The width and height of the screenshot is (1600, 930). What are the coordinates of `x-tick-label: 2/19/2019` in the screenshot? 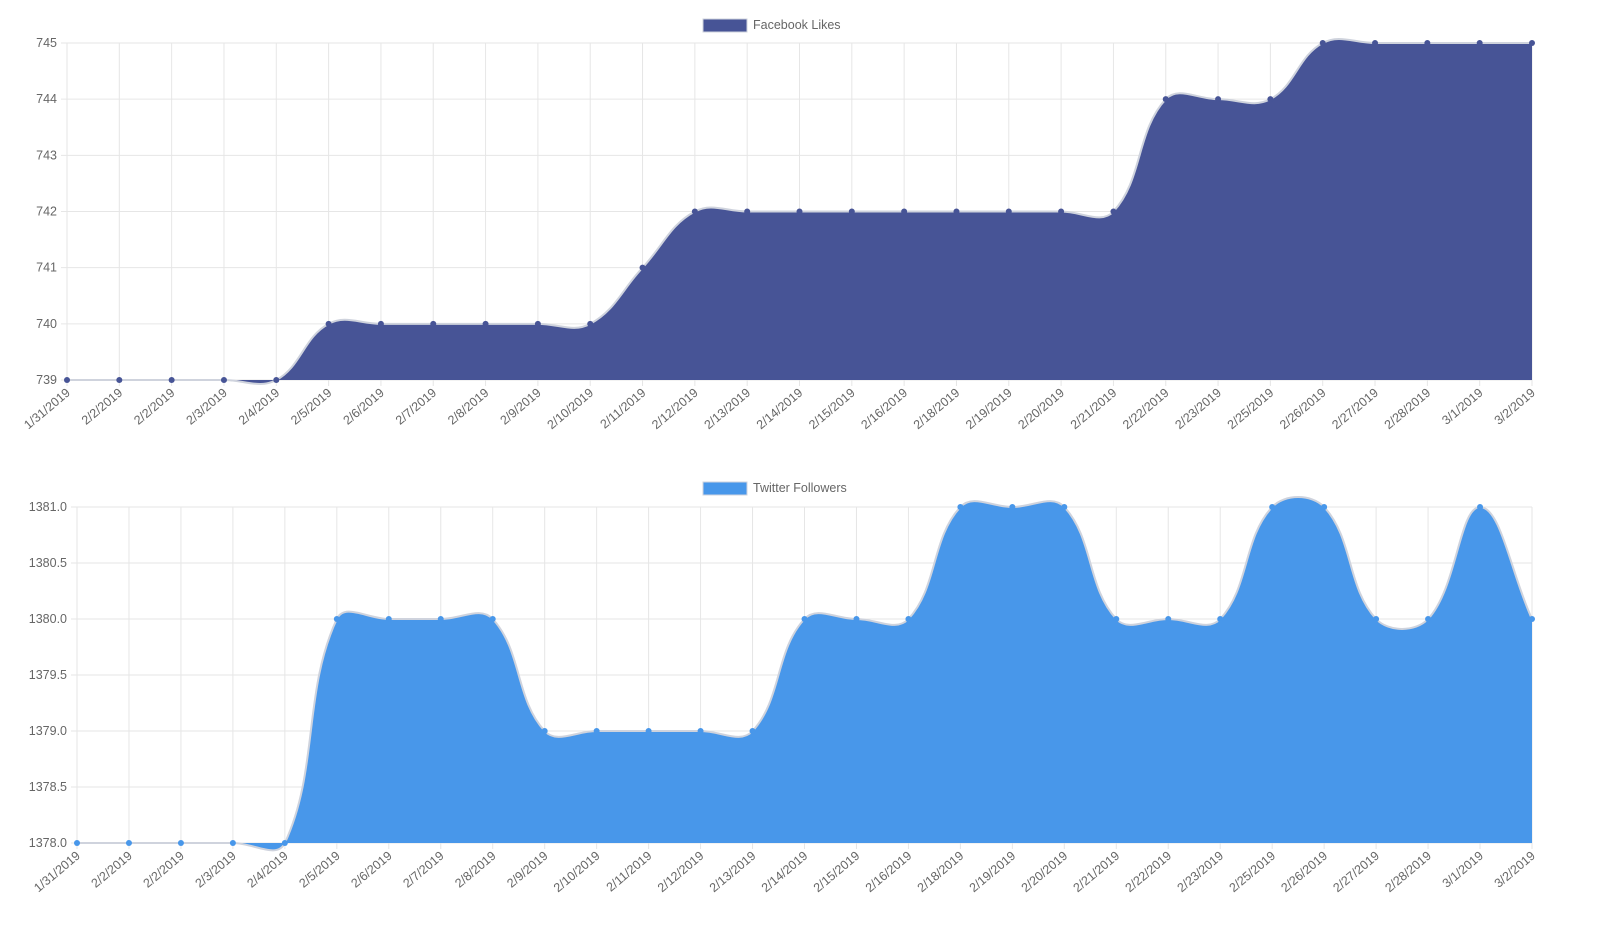 It's located at (993, 872).